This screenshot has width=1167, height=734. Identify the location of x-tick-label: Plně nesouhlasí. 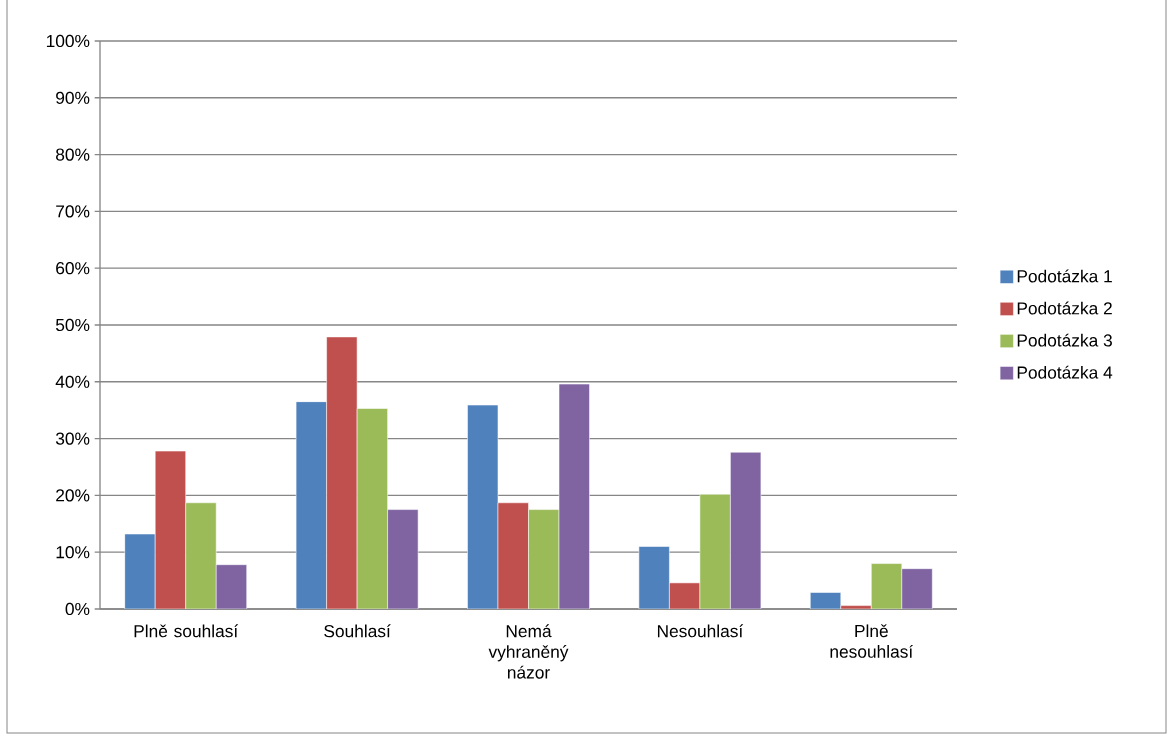
(872, 641).